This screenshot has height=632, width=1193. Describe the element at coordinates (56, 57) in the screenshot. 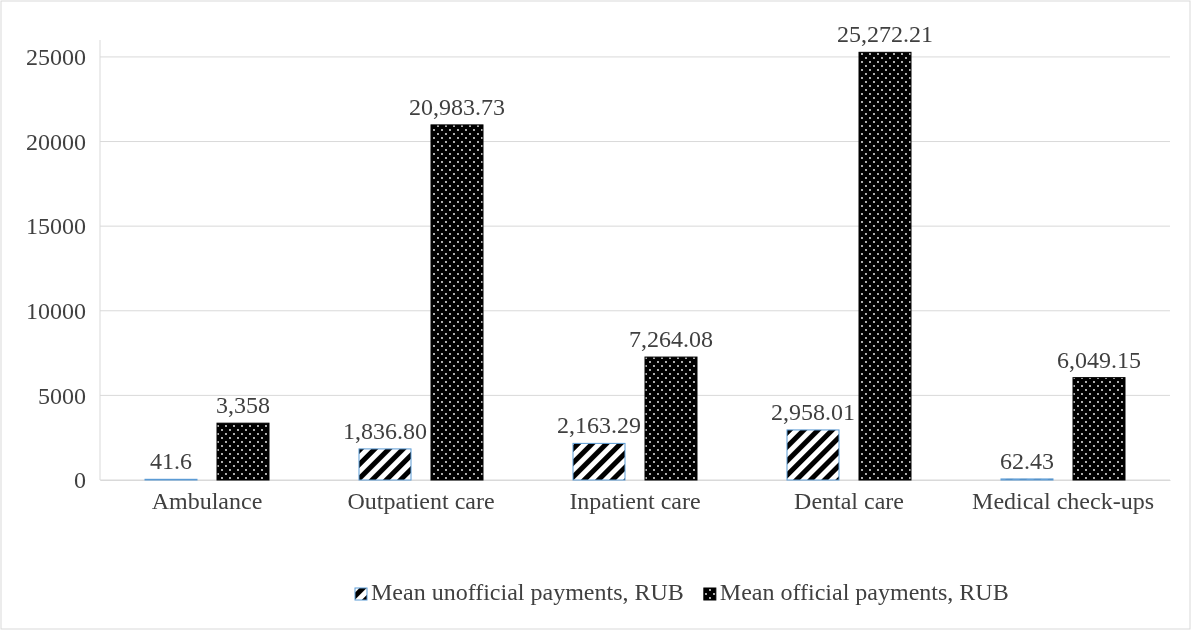

I see `y-tick-label: 25000` at that location.